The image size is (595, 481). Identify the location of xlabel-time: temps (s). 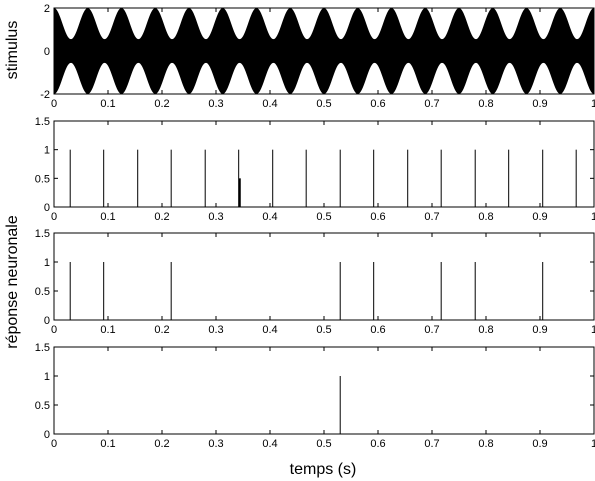
(323, 469).